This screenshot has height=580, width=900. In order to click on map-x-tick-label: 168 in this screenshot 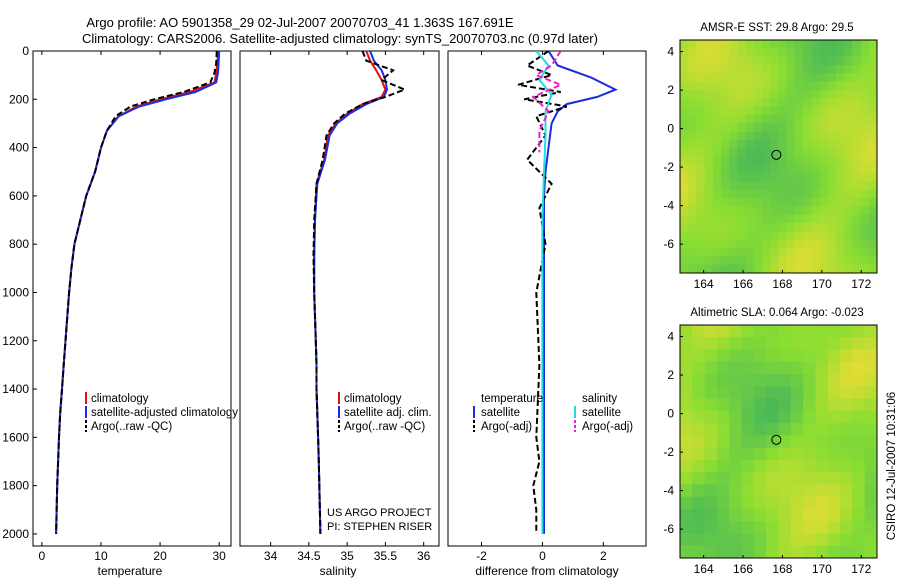, I will do `click(782, 284)`.